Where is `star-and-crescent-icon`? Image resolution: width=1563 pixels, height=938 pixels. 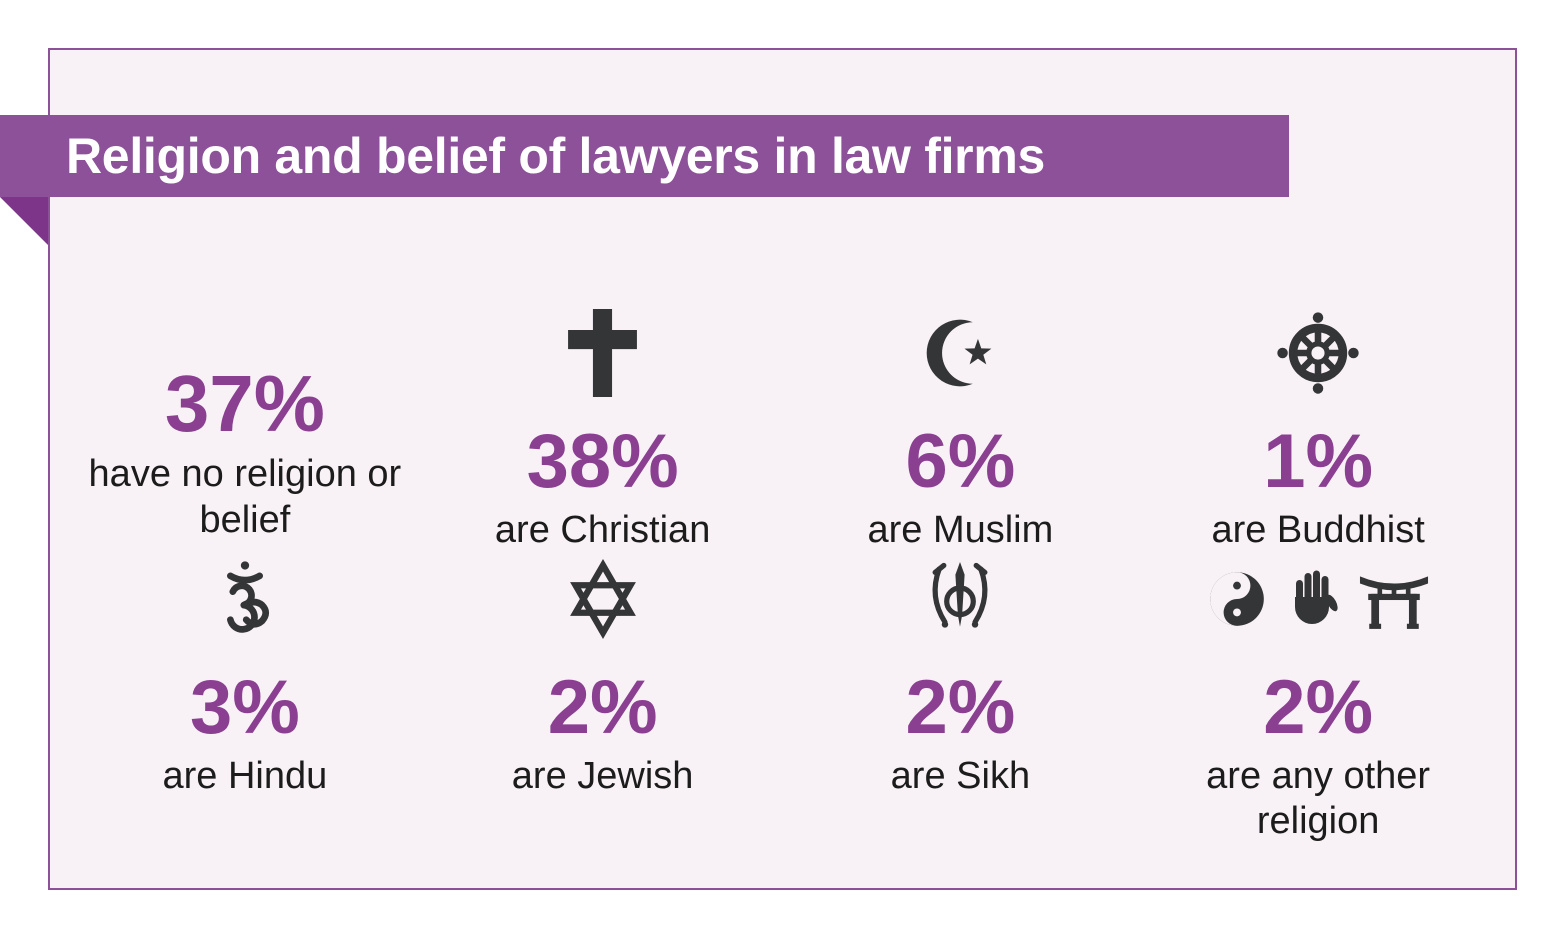
star-and-crescent-icon is located at coordinates (960, 353).